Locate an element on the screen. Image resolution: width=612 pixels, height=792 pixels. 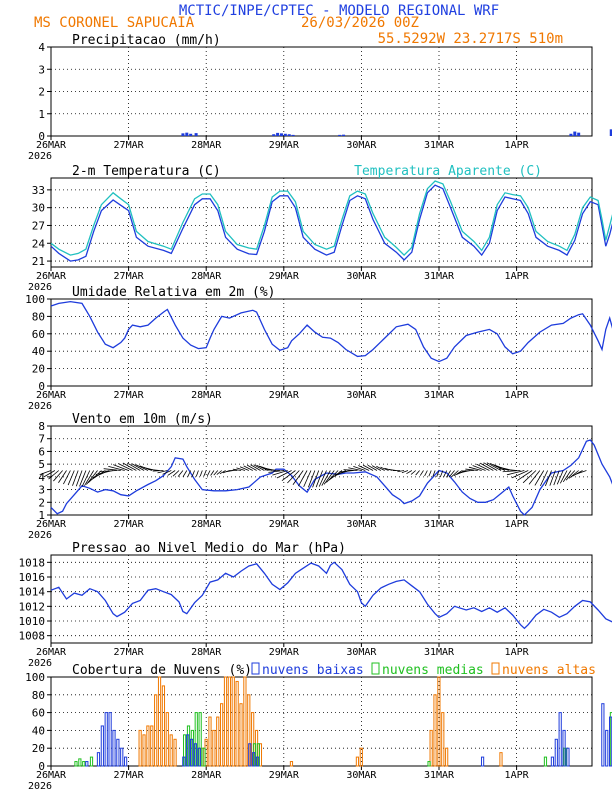
y-tick-label: 1 is located at coordinates (41, 515).